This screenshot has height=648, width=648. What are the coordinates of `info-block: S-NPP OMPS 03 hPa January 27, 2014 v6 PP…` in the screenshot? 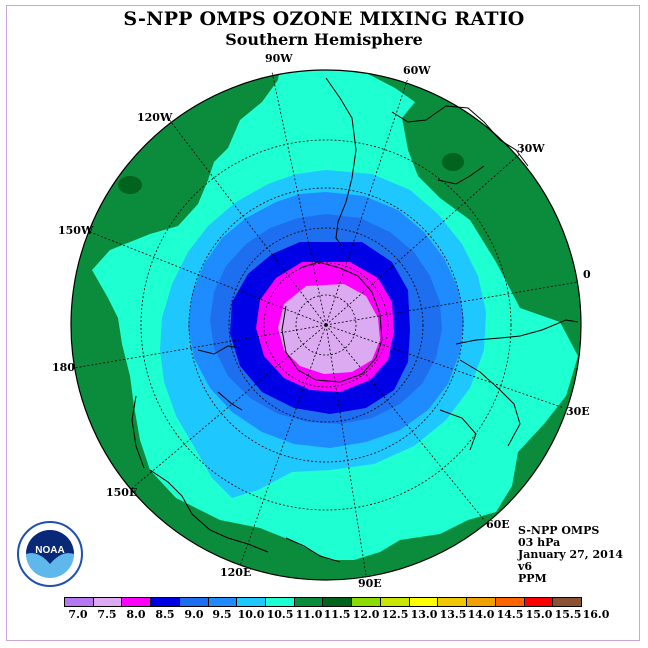 It's located at (570, 555).